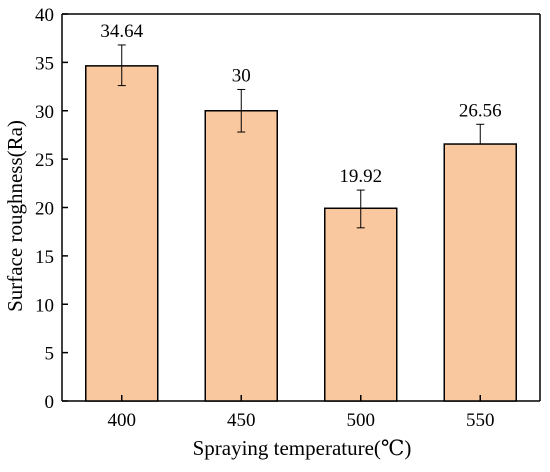  What do you see at coordinates (44, 63) in the screenshot?
I see `y-tick-label: 35` at bounding box center [44, 63].